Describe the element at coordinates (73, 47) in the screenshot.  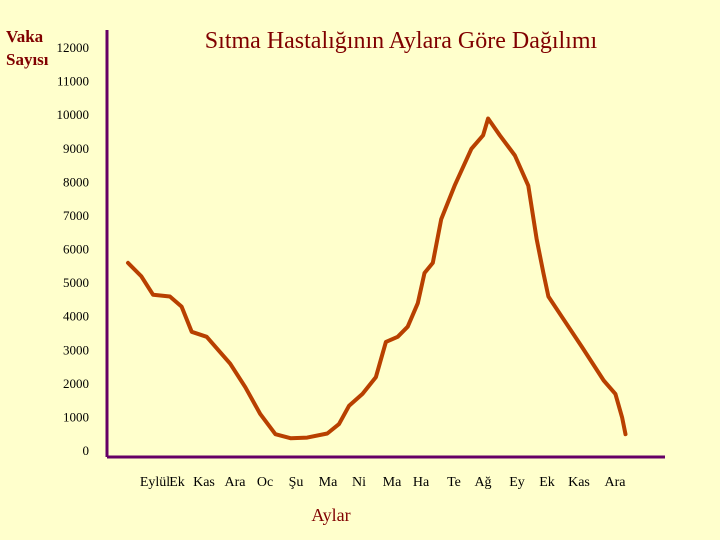
I see `y-tick-label: 12000` at that location.